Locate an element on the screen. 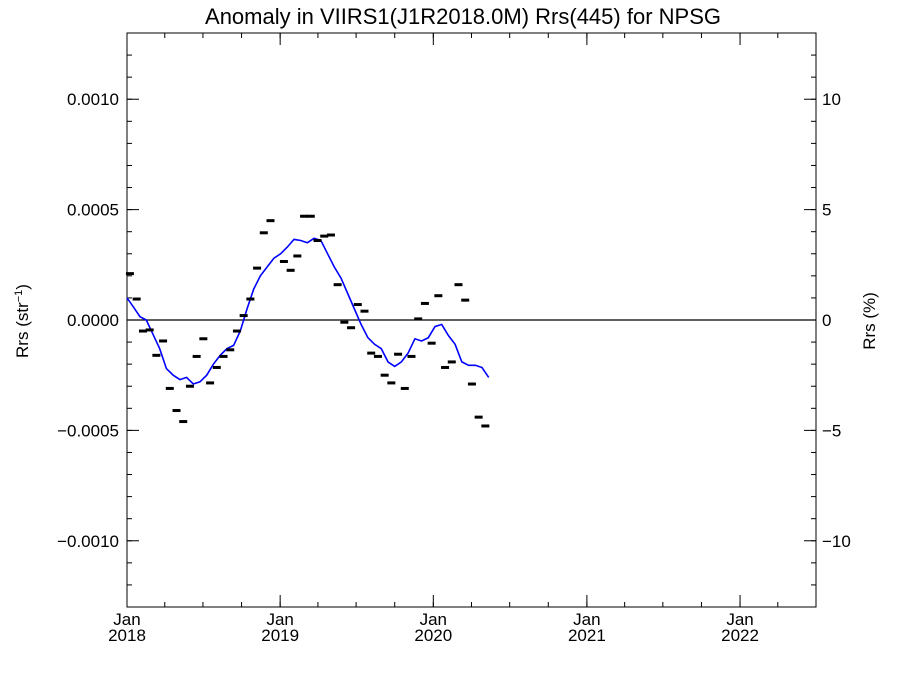  y-left-tick-label: 0.0000 is located at coordinates (93, 320).